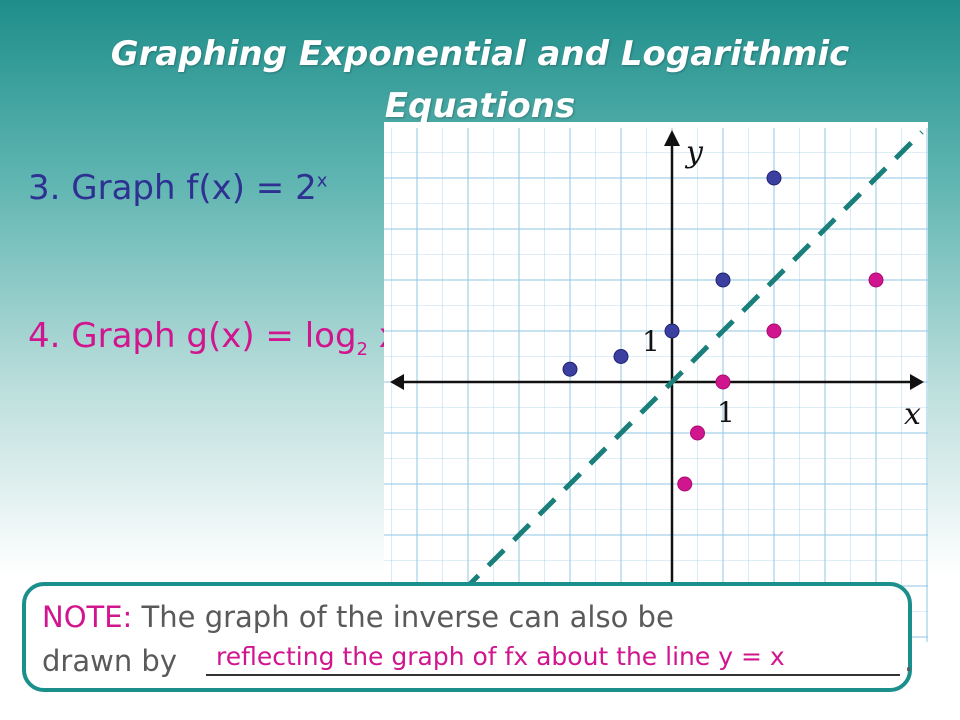 The width and height of the screenshot is (960, 720). Describe the element at coordinates (480, 106) in the screenshot. I see `slide-title-line2: Equations` at that location.